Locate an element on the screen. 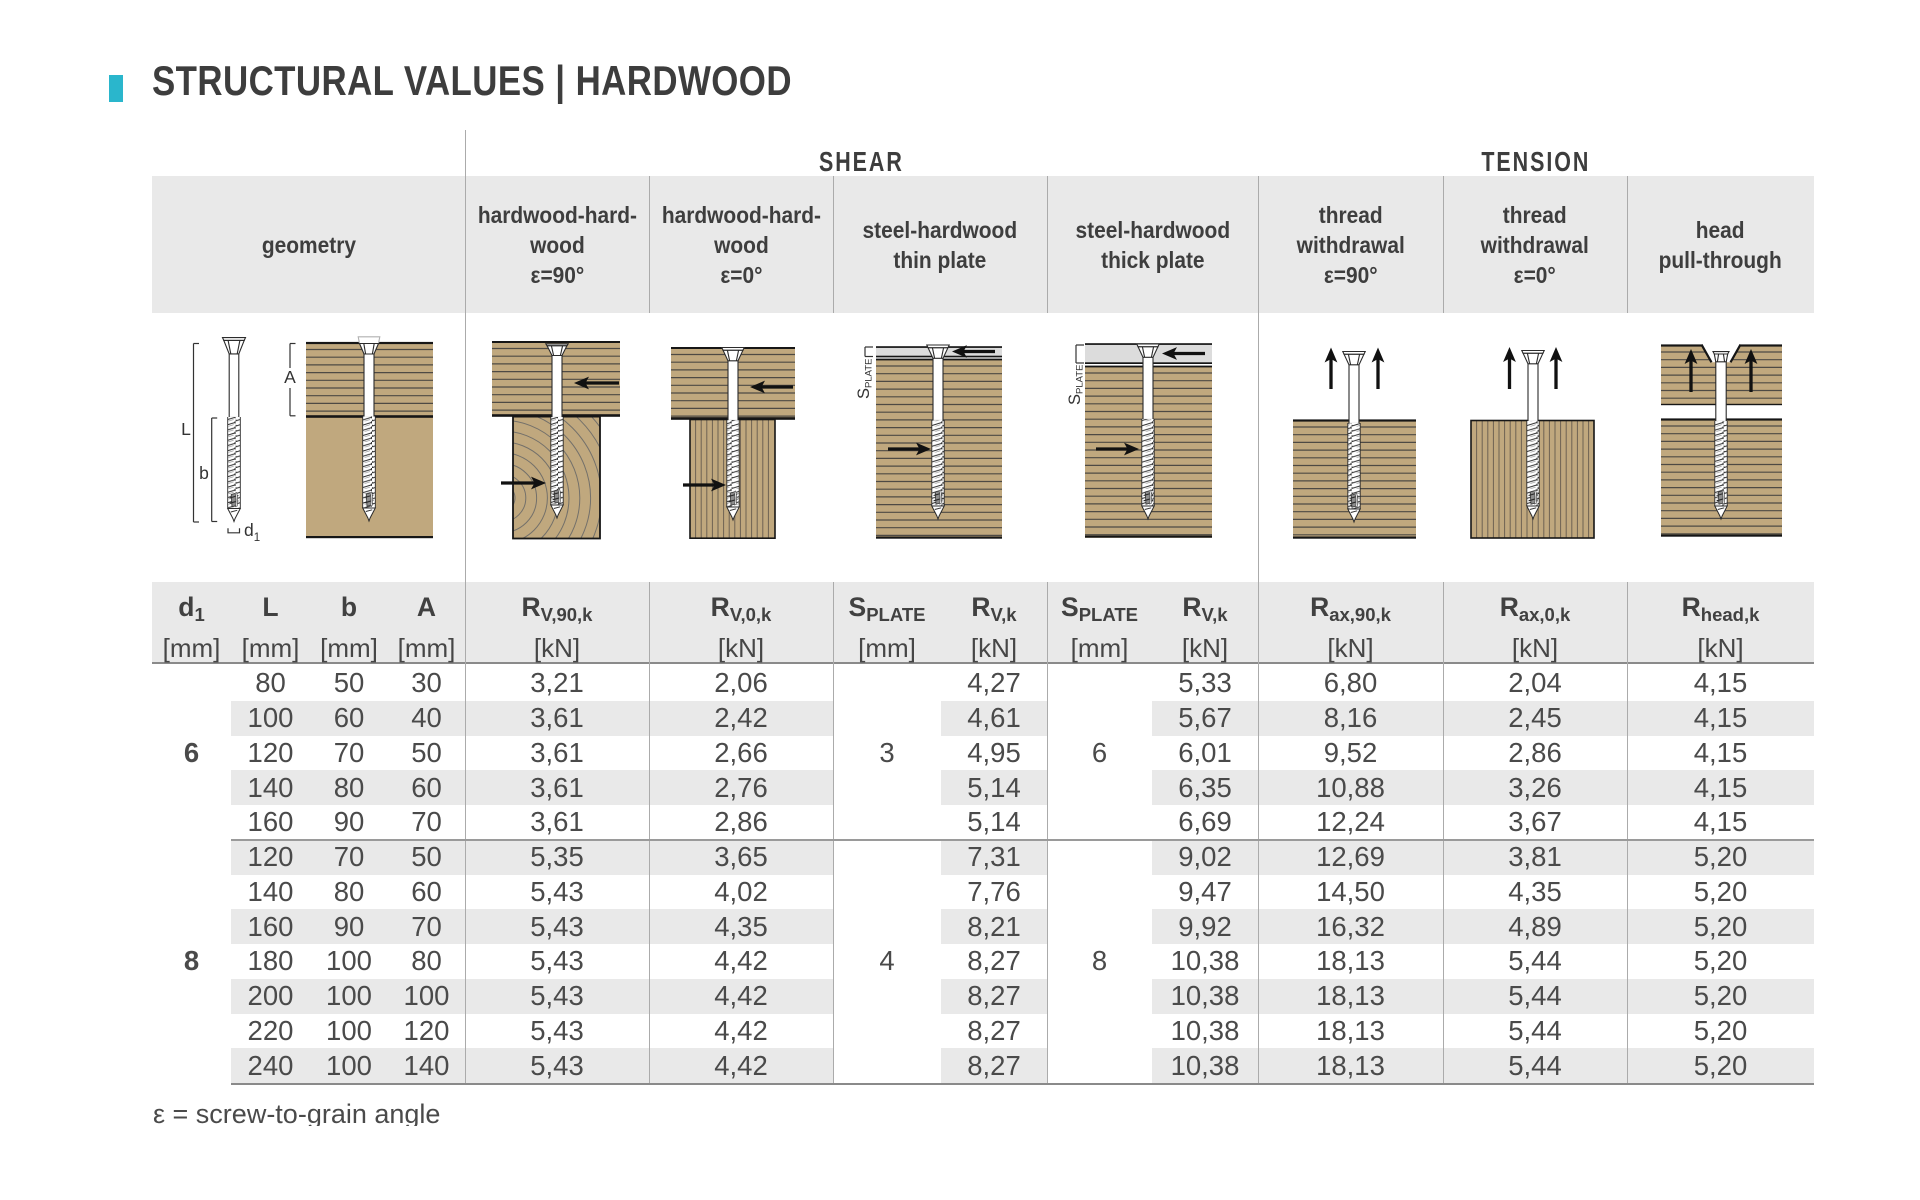 The width and height of the screenshot is (1920, 1200). svg-text: d1 is located at coordinates (252, 532).